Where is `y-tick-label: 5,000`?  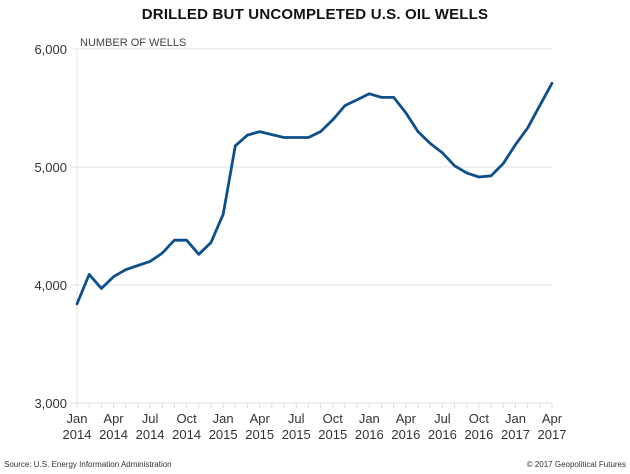
y-tick-label: 5,000 is located at coordinates (50, 167).